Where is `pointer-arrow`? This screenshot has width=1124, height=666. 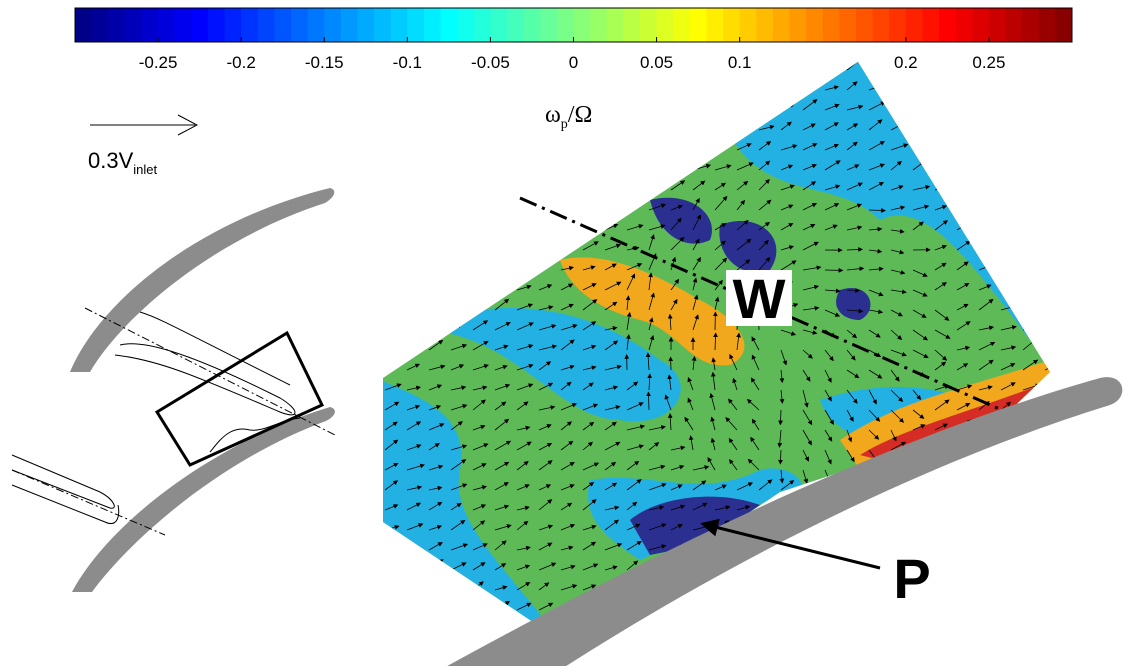
pointer-arrow is located at coordinates (790, 544).